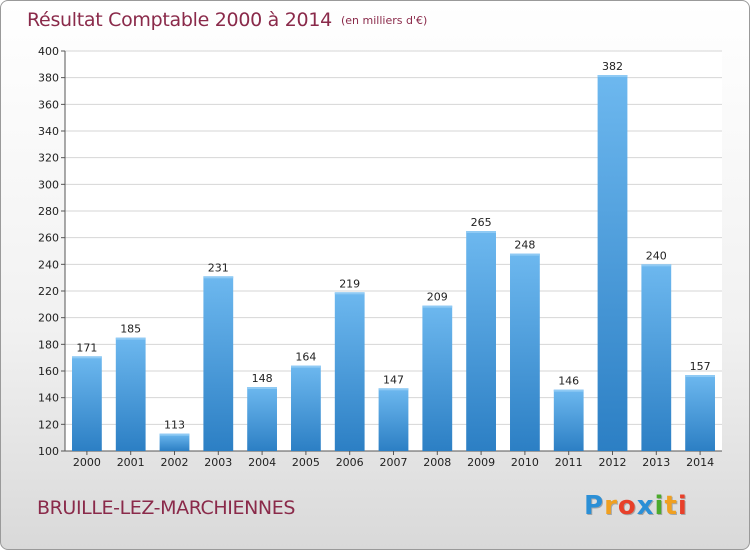 This screenshot has width=750, height=550. Describe the element at coordinates (656, 462) in the screenshot. I see `x-tick-label: 2013` at that location.